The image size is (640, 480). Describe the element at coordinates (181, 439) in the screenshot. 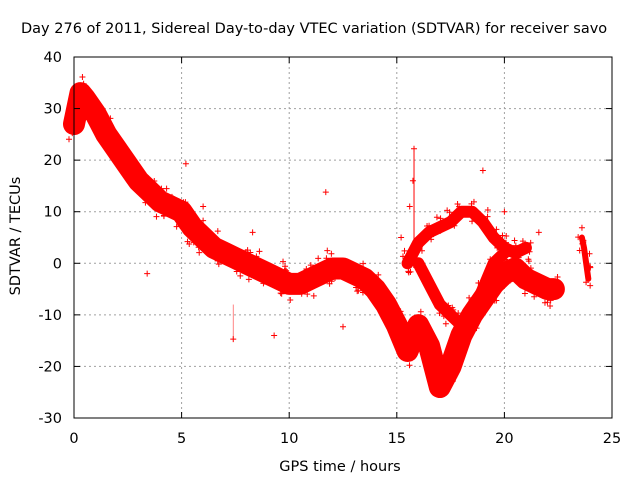

I see `x-tick-label: 5` at that location.